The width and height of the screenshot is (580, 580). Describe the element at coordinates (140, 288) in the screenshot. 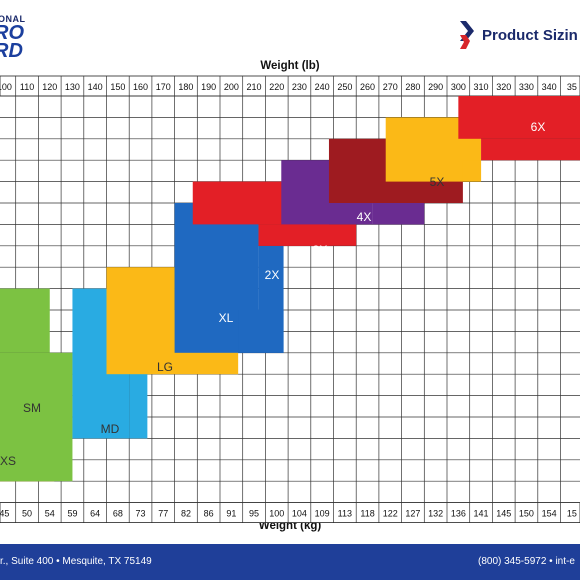

I see `size-region-lg` at that location.